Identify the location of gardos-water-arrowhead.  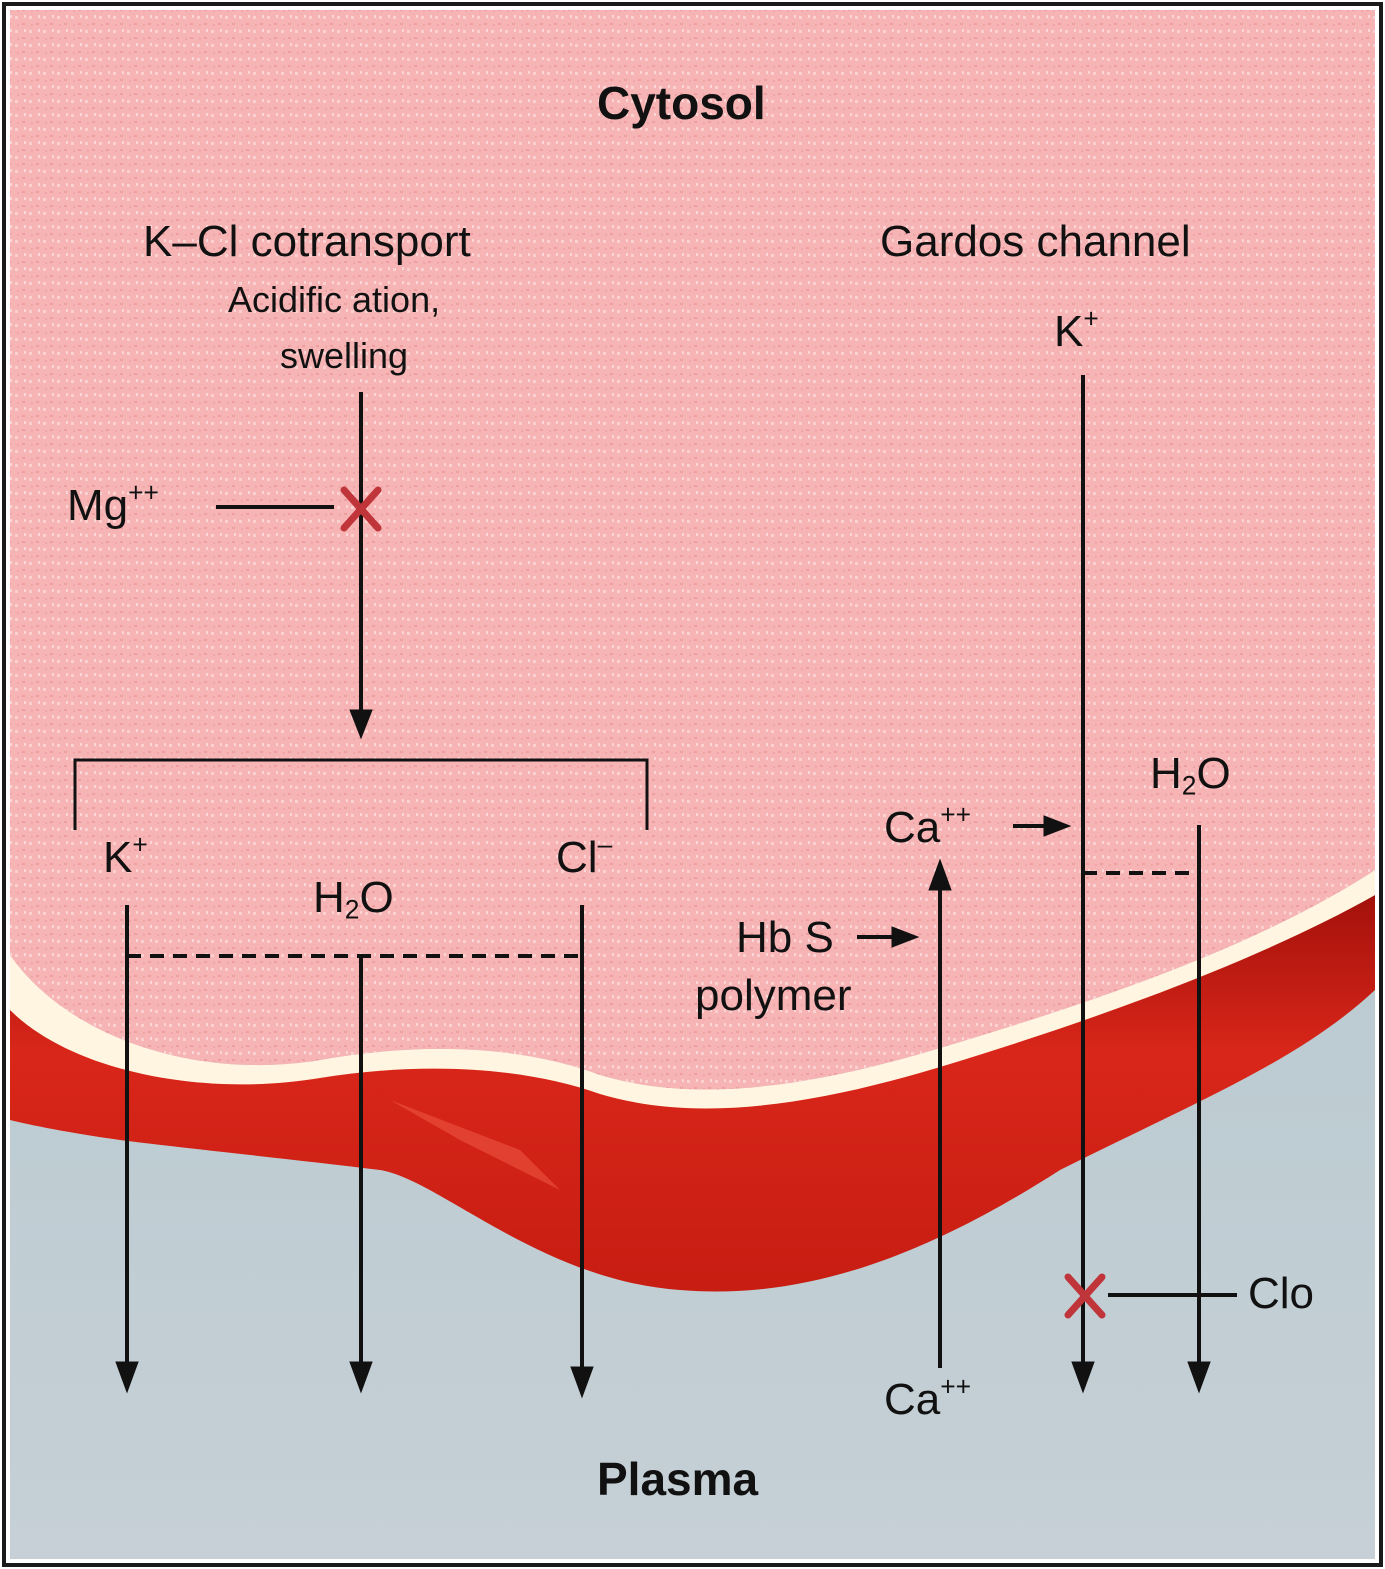
(1199, 1377).